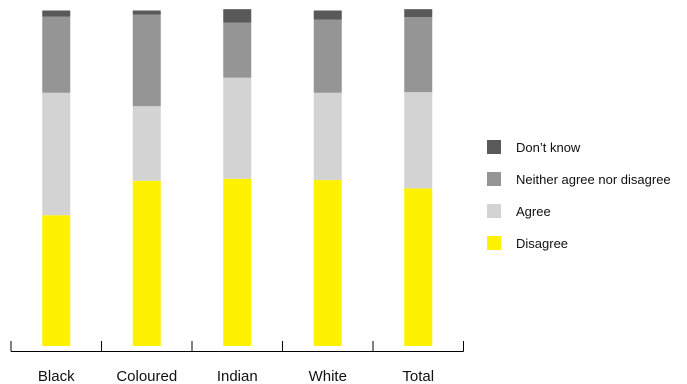  I want to click on legend-label-agree: Agree, so click(533, 211).